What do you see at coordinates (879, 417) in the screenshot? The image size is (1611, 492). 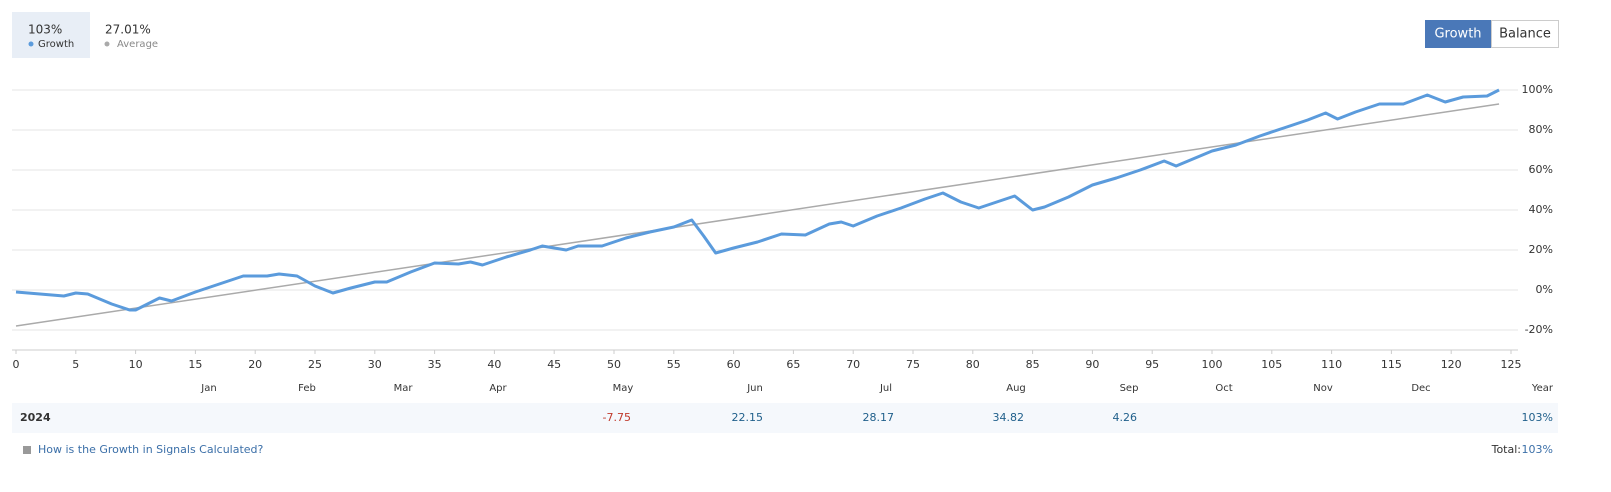 I see `month-value: 28.17` at bounding box center [879, 417].